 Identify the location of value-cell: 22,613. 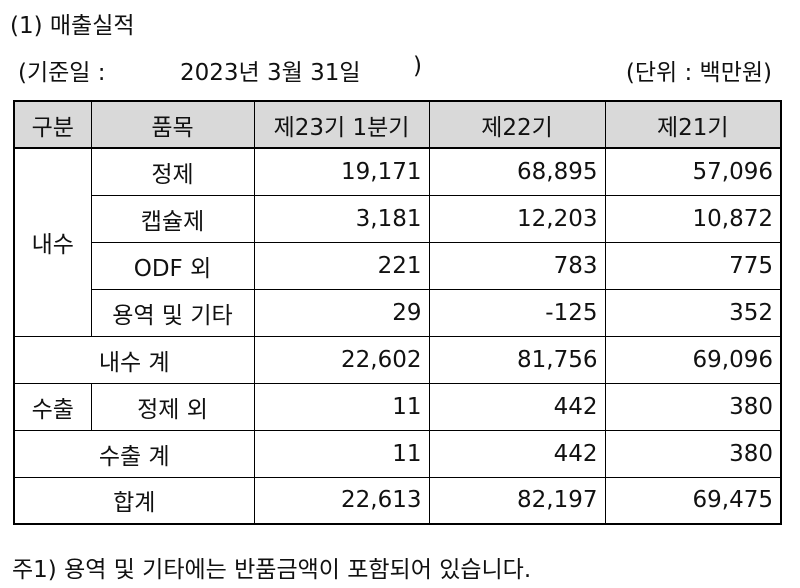
(341, 500).